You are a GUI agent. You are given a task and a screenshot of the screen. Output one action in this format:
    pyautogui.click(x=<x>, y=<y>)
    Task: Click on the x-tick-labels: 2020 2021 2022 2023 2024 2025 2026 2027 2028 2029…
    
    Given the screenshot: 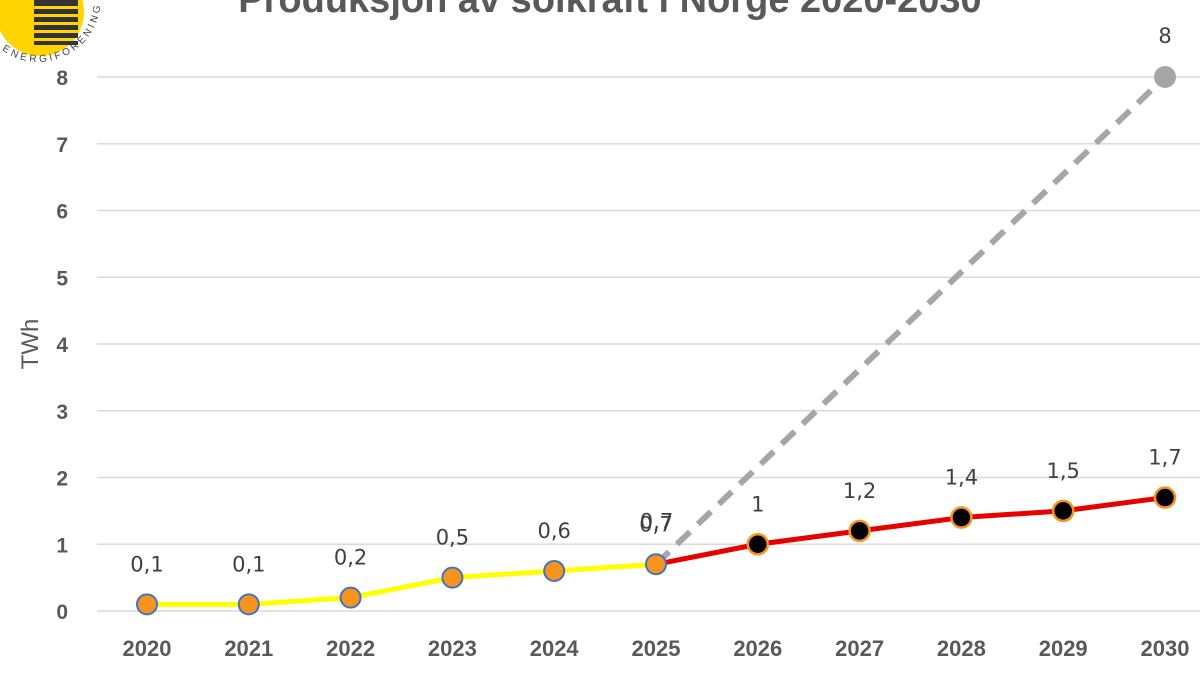 What is the action you would take?
    pyautogui.click(x=656, y=648)
    